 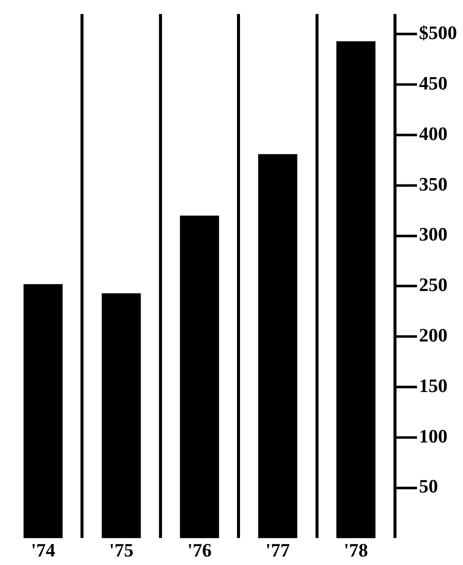 I want to click on y-tick-label: 250, so click(x=433, y=285).